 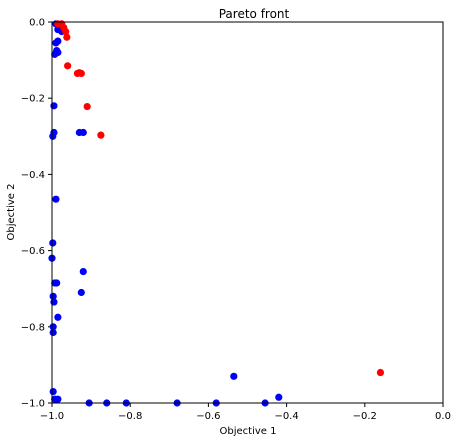 I want to click on x-tick-label: −0.4, so click(x=286, y=416).